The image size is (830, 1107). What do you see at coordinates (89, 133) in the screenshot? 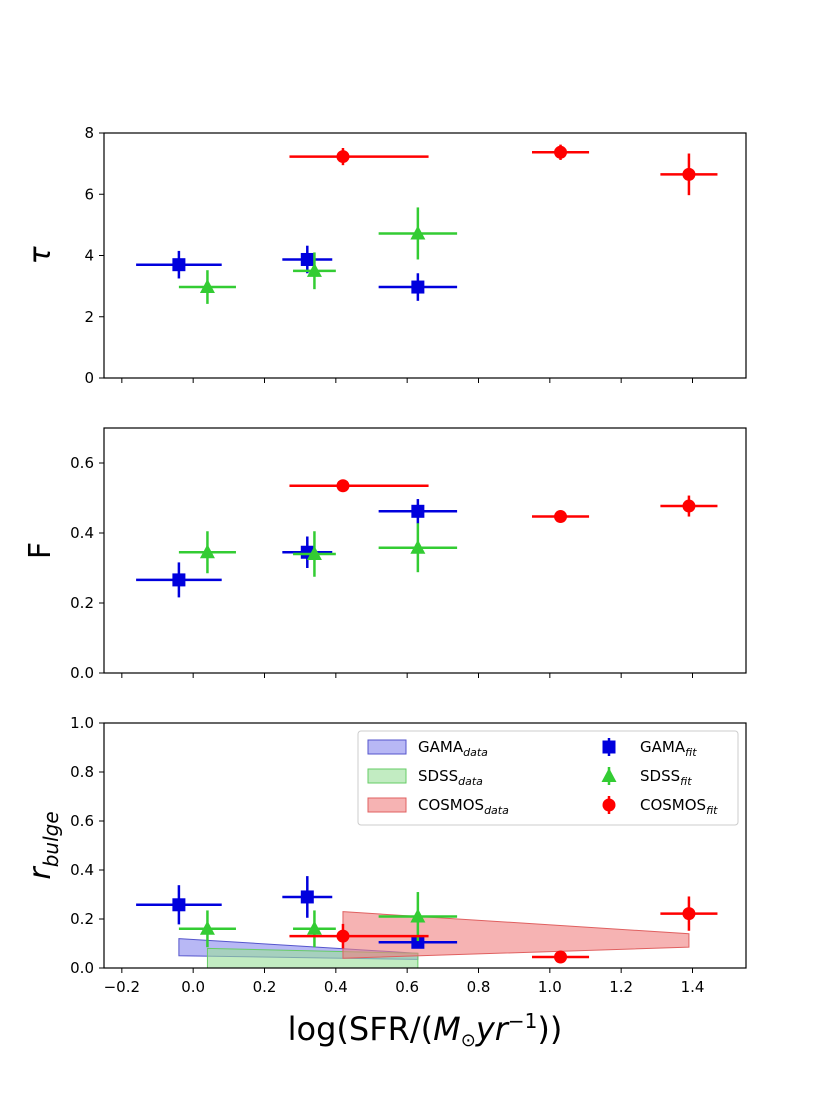
I see `y-tick-label: 8` at bounding box center [89, 133].